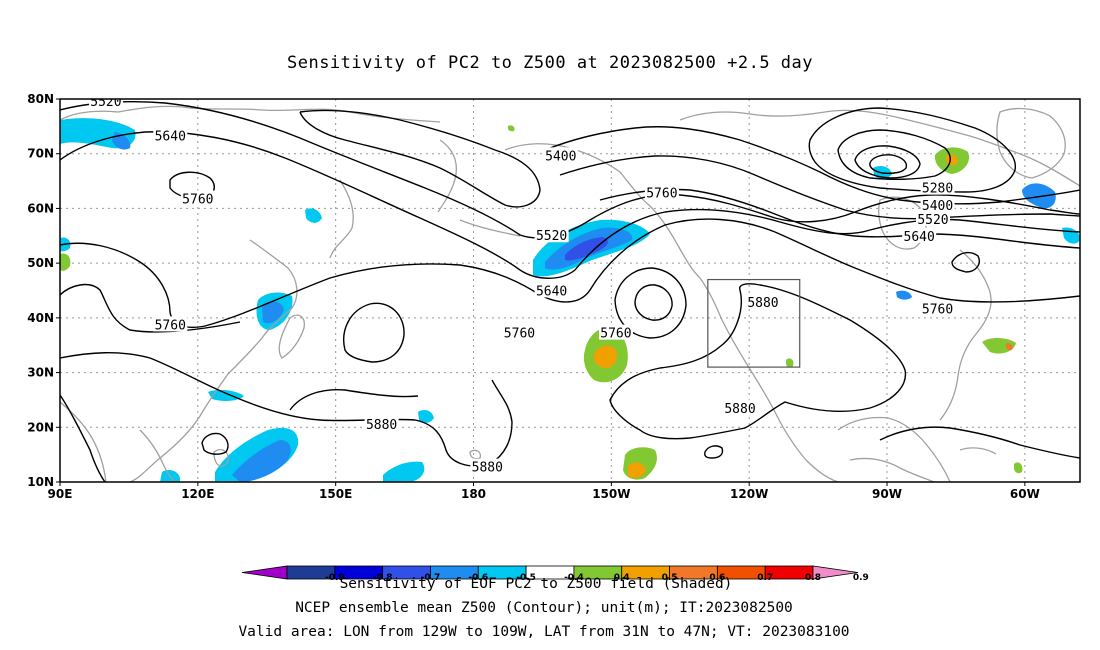  Describe the element at coordinates (765, 578) in the screenshot. I see `colorbar-tick-label: 0.7` at that location.